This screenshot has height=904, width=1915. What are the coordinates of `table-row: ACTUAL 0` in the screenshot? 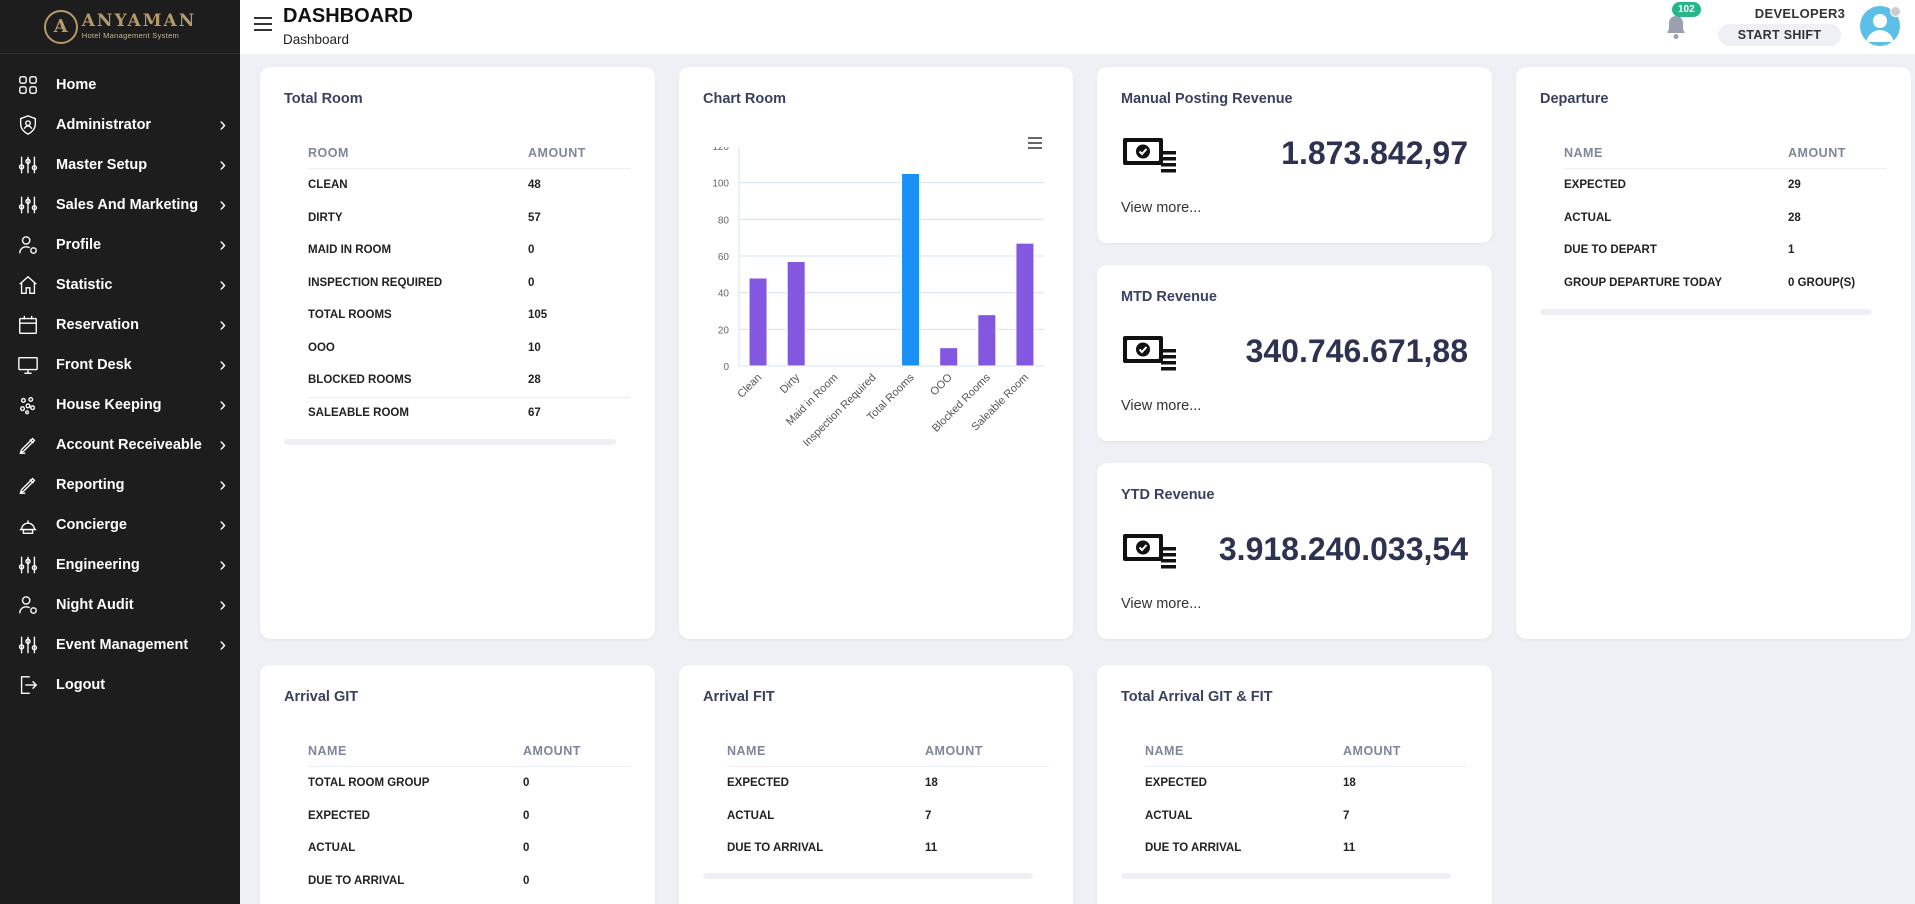 It's located at (469, 848).